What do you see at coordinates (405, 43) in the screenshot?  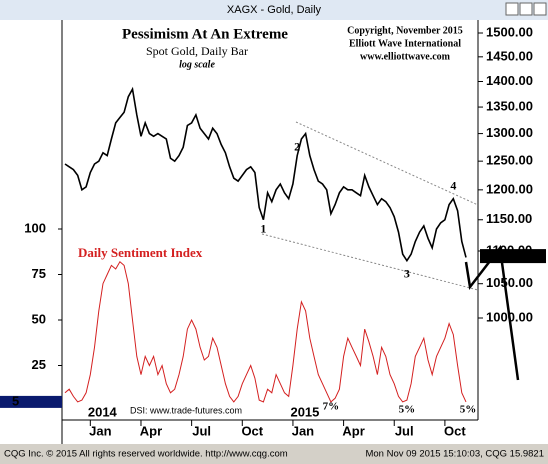 I see `credit: Elliott Wave International` at bounding box center [405, 43].